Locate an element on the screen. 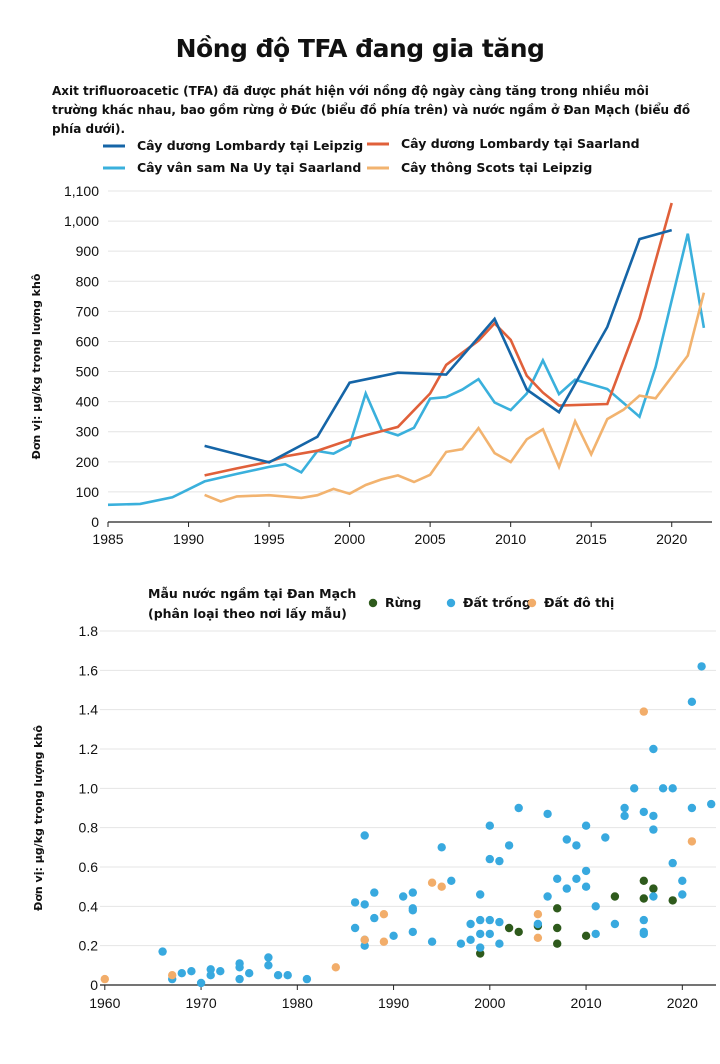  x-tick-label: 2020 is located at coordinates (671, 539).